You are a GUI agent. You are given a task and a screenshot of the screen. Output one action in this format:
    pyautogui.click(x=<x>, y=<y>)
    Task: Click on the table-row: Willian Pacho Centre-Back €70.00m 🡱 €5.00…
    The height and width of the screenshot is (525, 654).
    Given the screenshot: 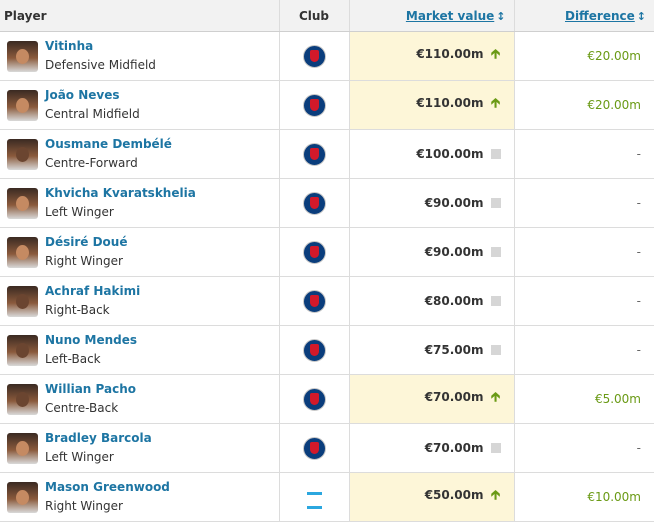 What is the action you would take?
    pyautogui.click(x=327, y=399)
    